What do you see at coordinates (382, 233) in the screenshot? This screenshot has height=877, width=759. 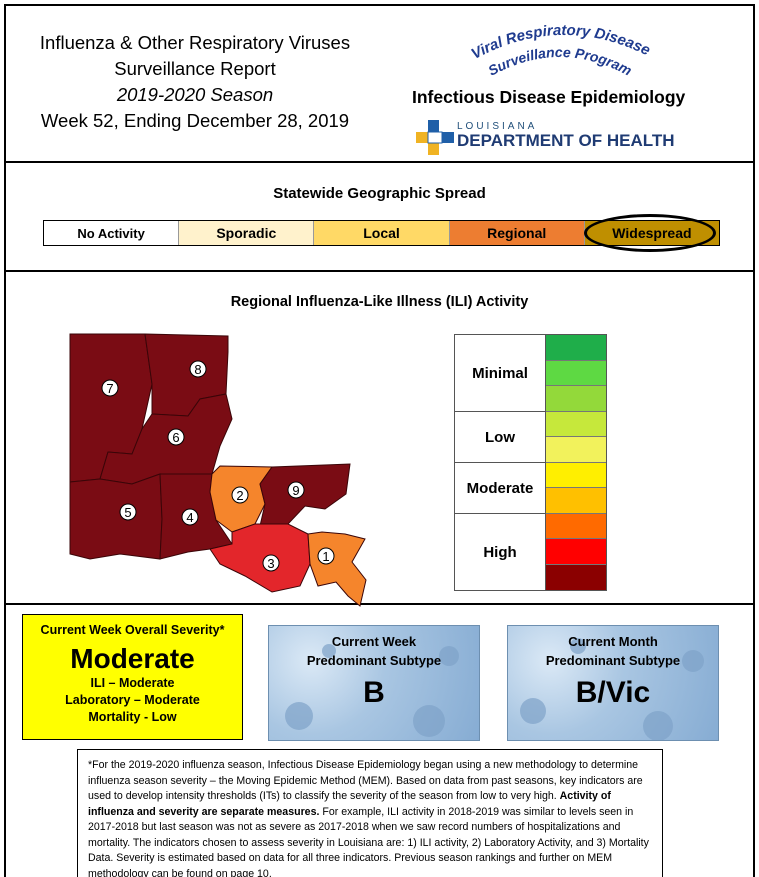 I see `spread-level: Local` at bounding box center [382, 233].